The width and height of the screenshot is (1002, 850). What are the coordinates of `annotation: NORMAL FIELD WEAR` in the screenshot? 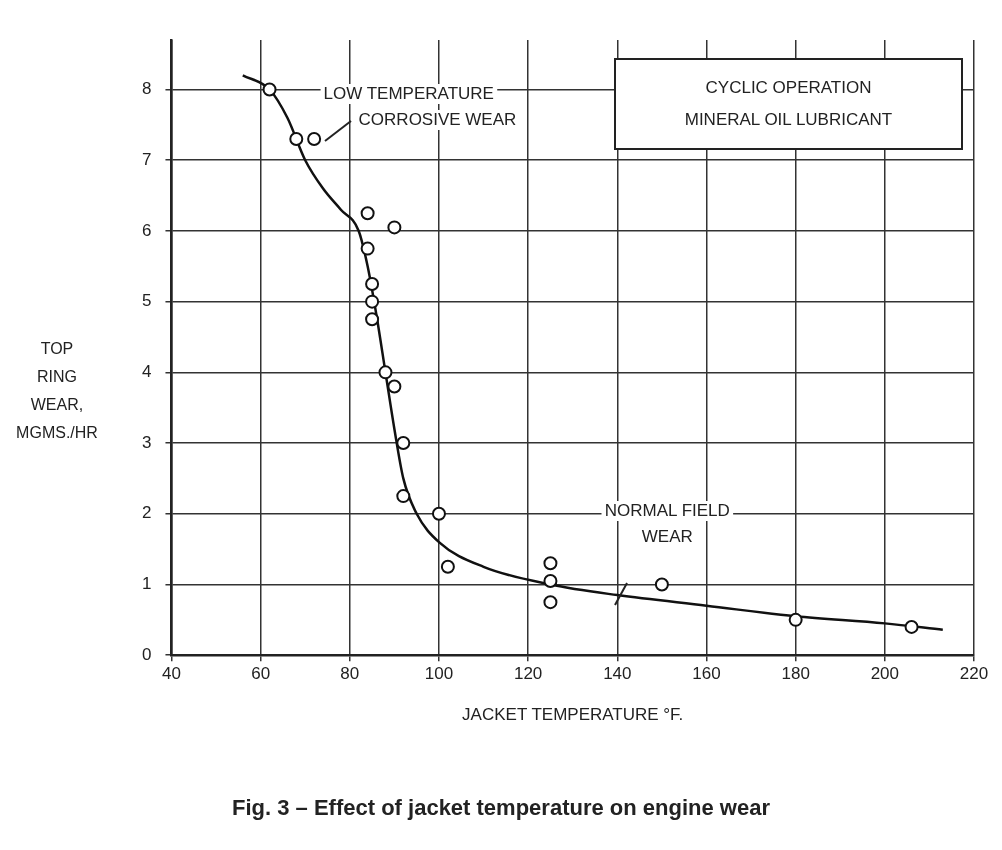 It's located at (667, 524).